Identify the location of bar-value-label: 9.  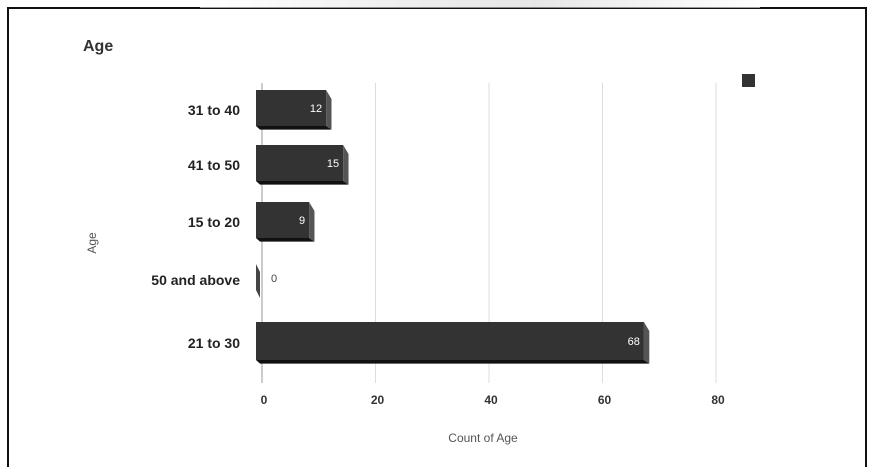
(302, 221).